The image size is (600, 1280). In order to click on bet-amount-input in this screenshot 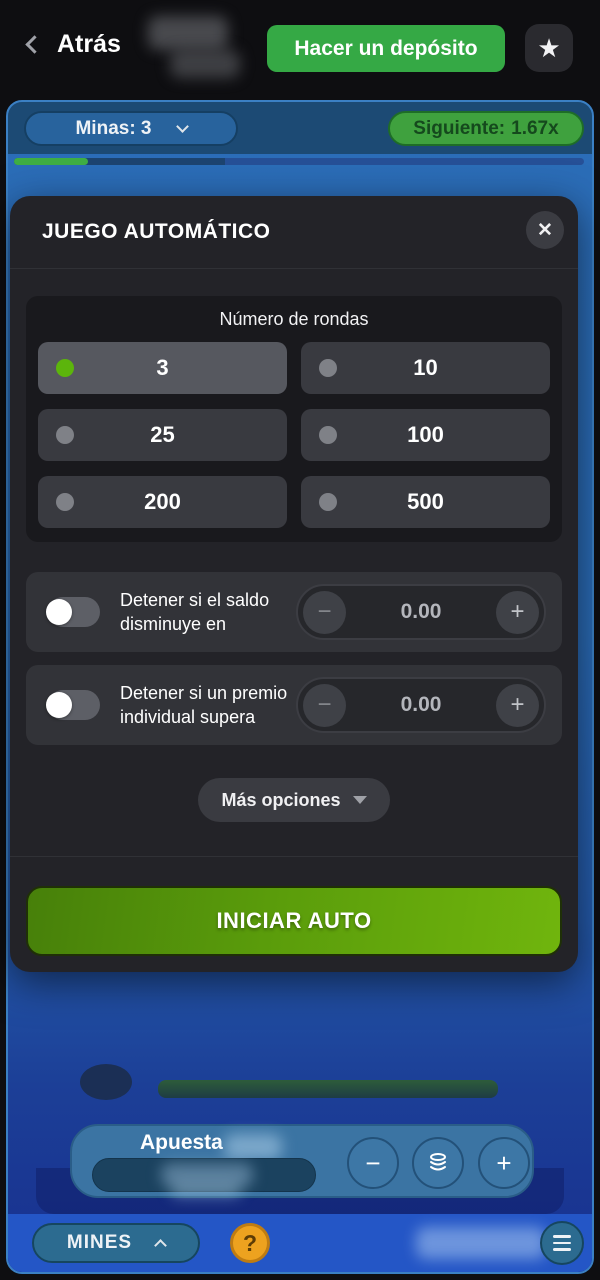, I will do `click(204, 1177)`.